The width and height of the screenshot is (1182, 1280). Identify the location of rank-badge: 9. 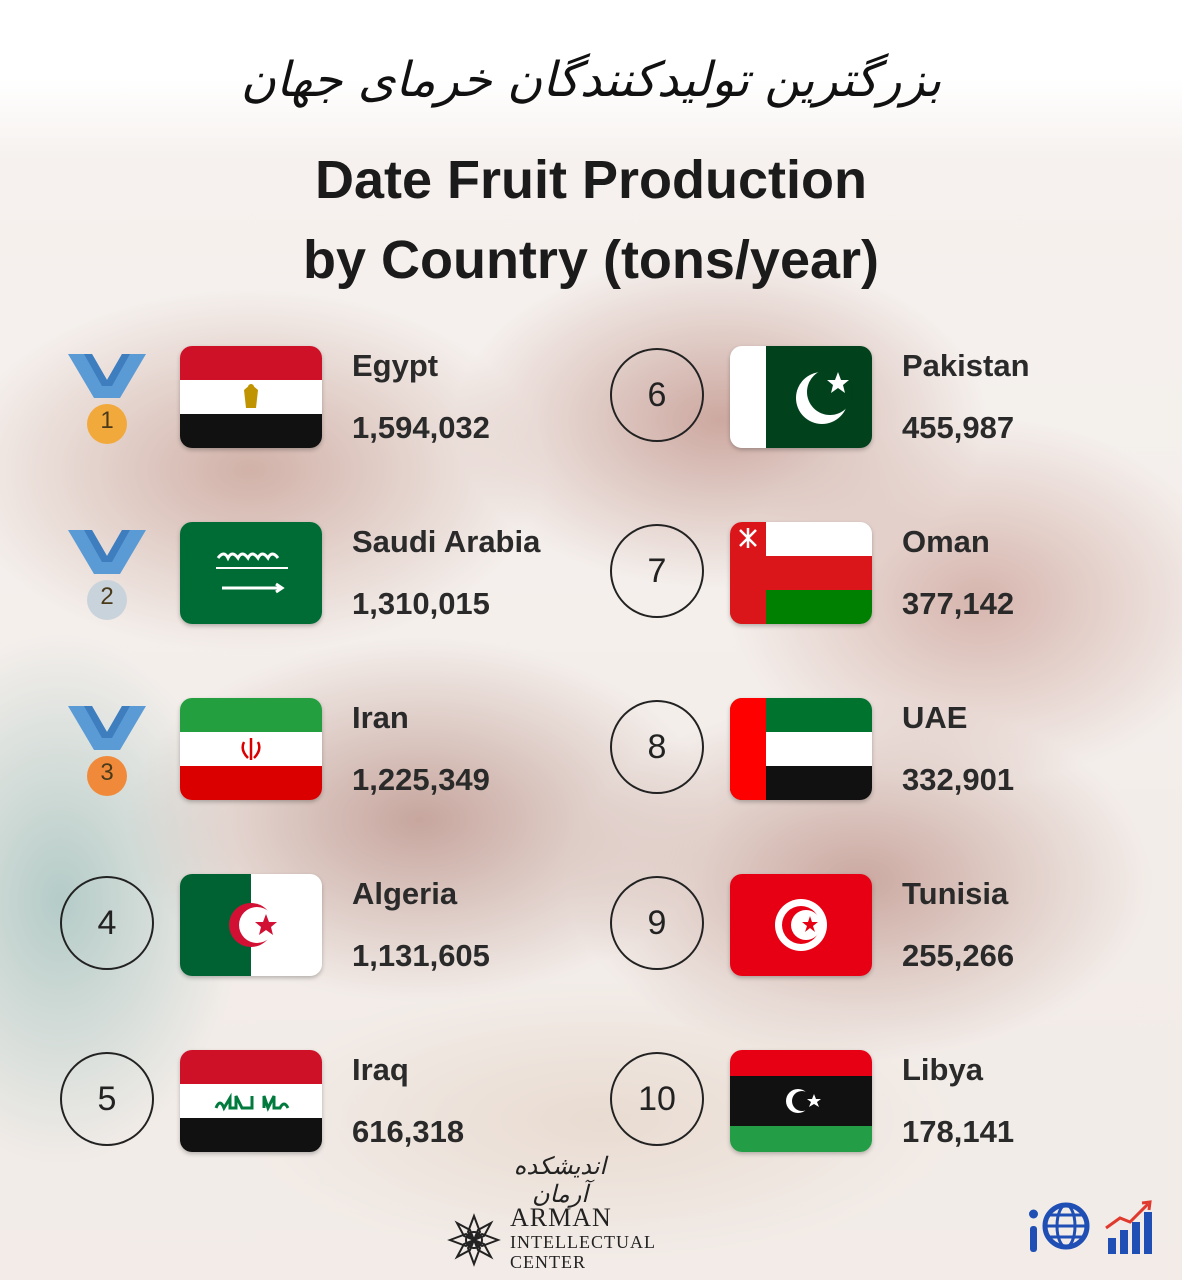
(657, 923).